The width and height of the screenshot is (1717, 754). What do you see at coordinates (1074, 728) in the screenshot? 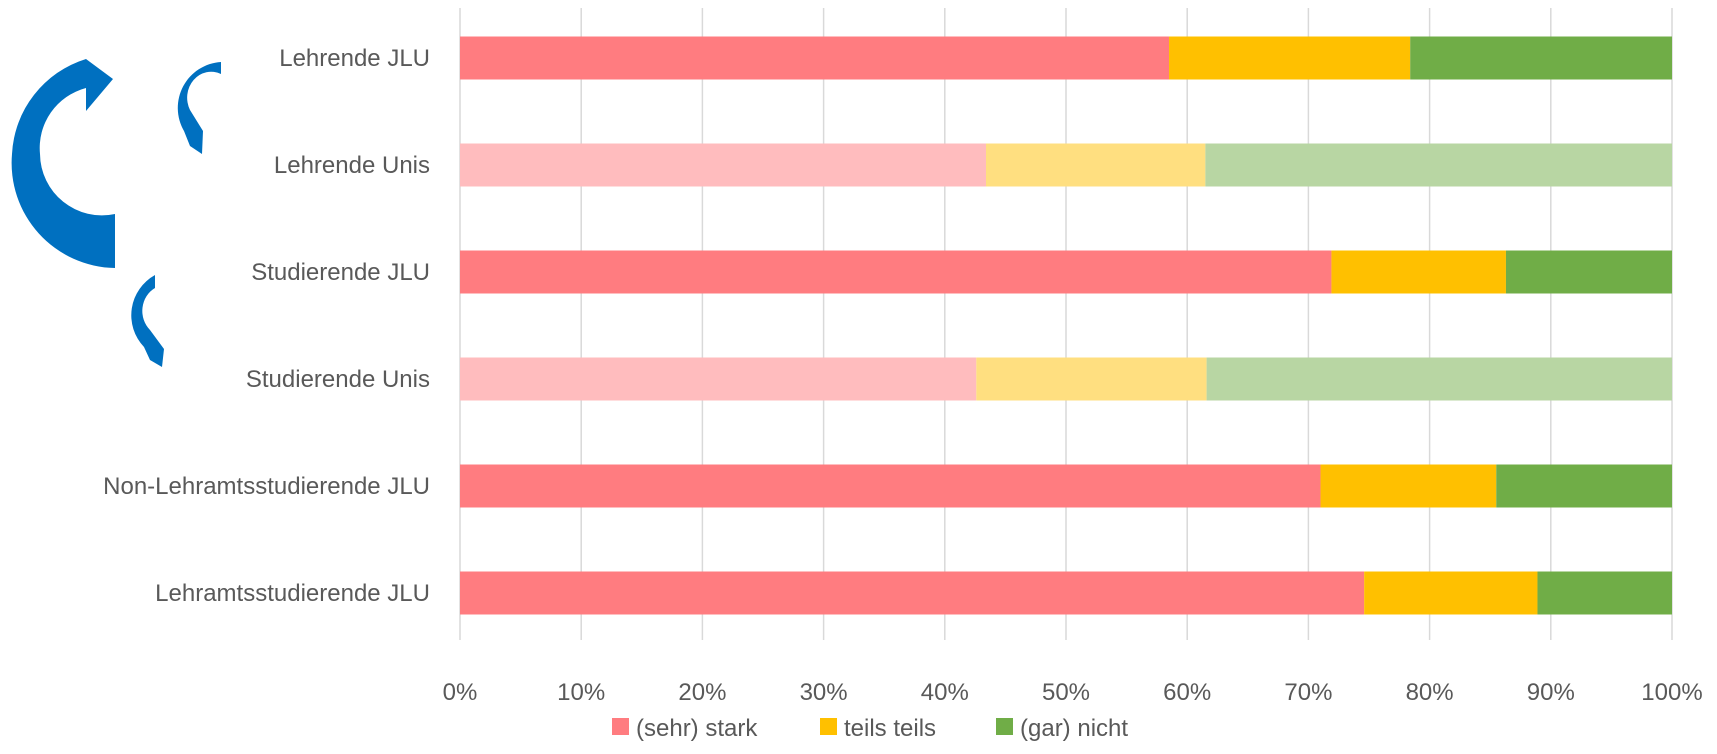
I see `legend-label: (gar) nicht` at bounding box center [1074, 728].